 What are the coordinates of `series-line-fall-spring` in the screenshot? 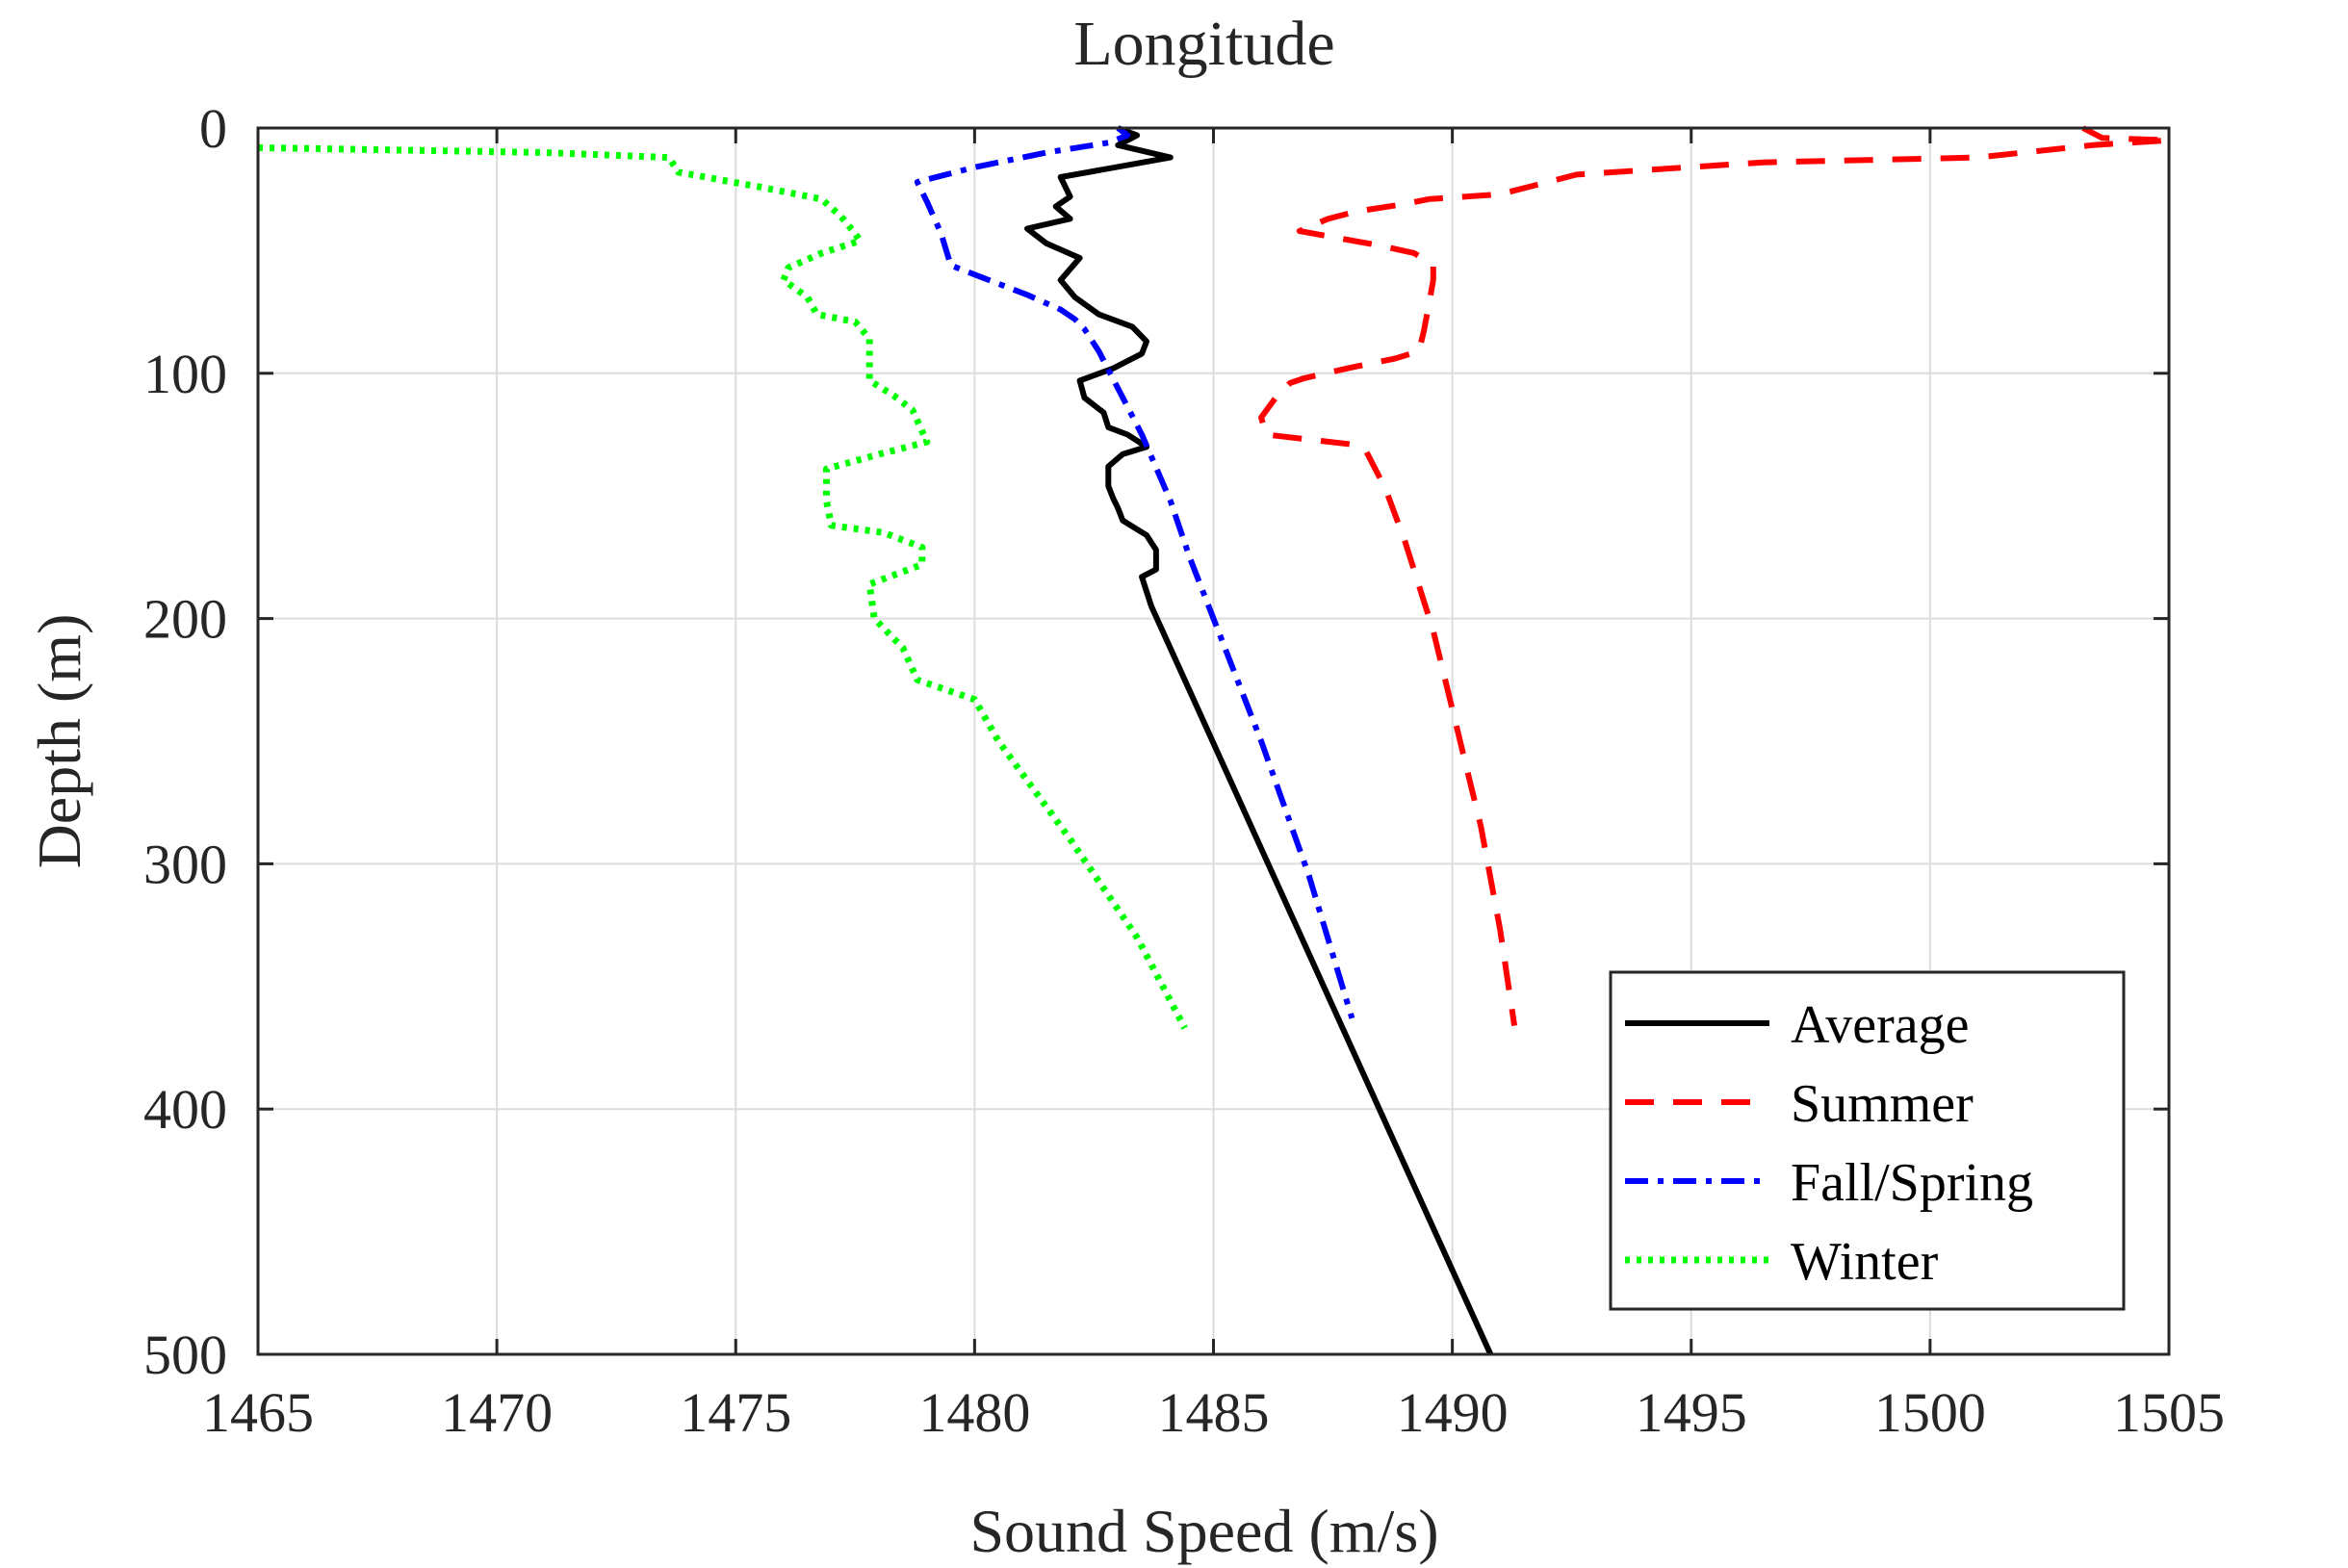 It's located at (1134, 572).